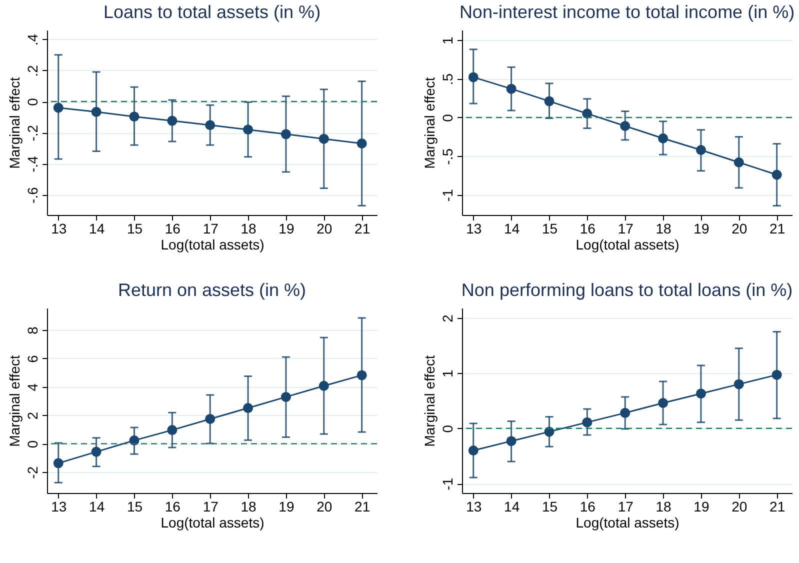 Image resolution: width=799 pixels, height=563 pixels. I want to click on y-tick-label: 4, so click(32, 387).